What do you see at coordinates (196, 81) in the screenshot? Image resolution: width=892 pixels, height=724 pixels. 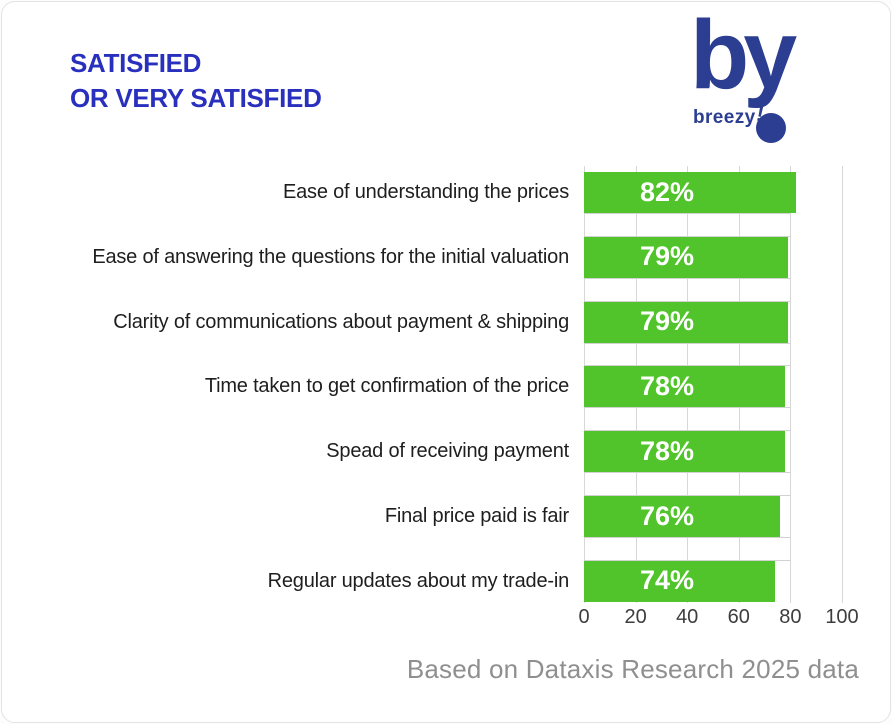 I see `page-title: SATISFIED OR VERY SATISFIED` at bounding box center [196, 81].